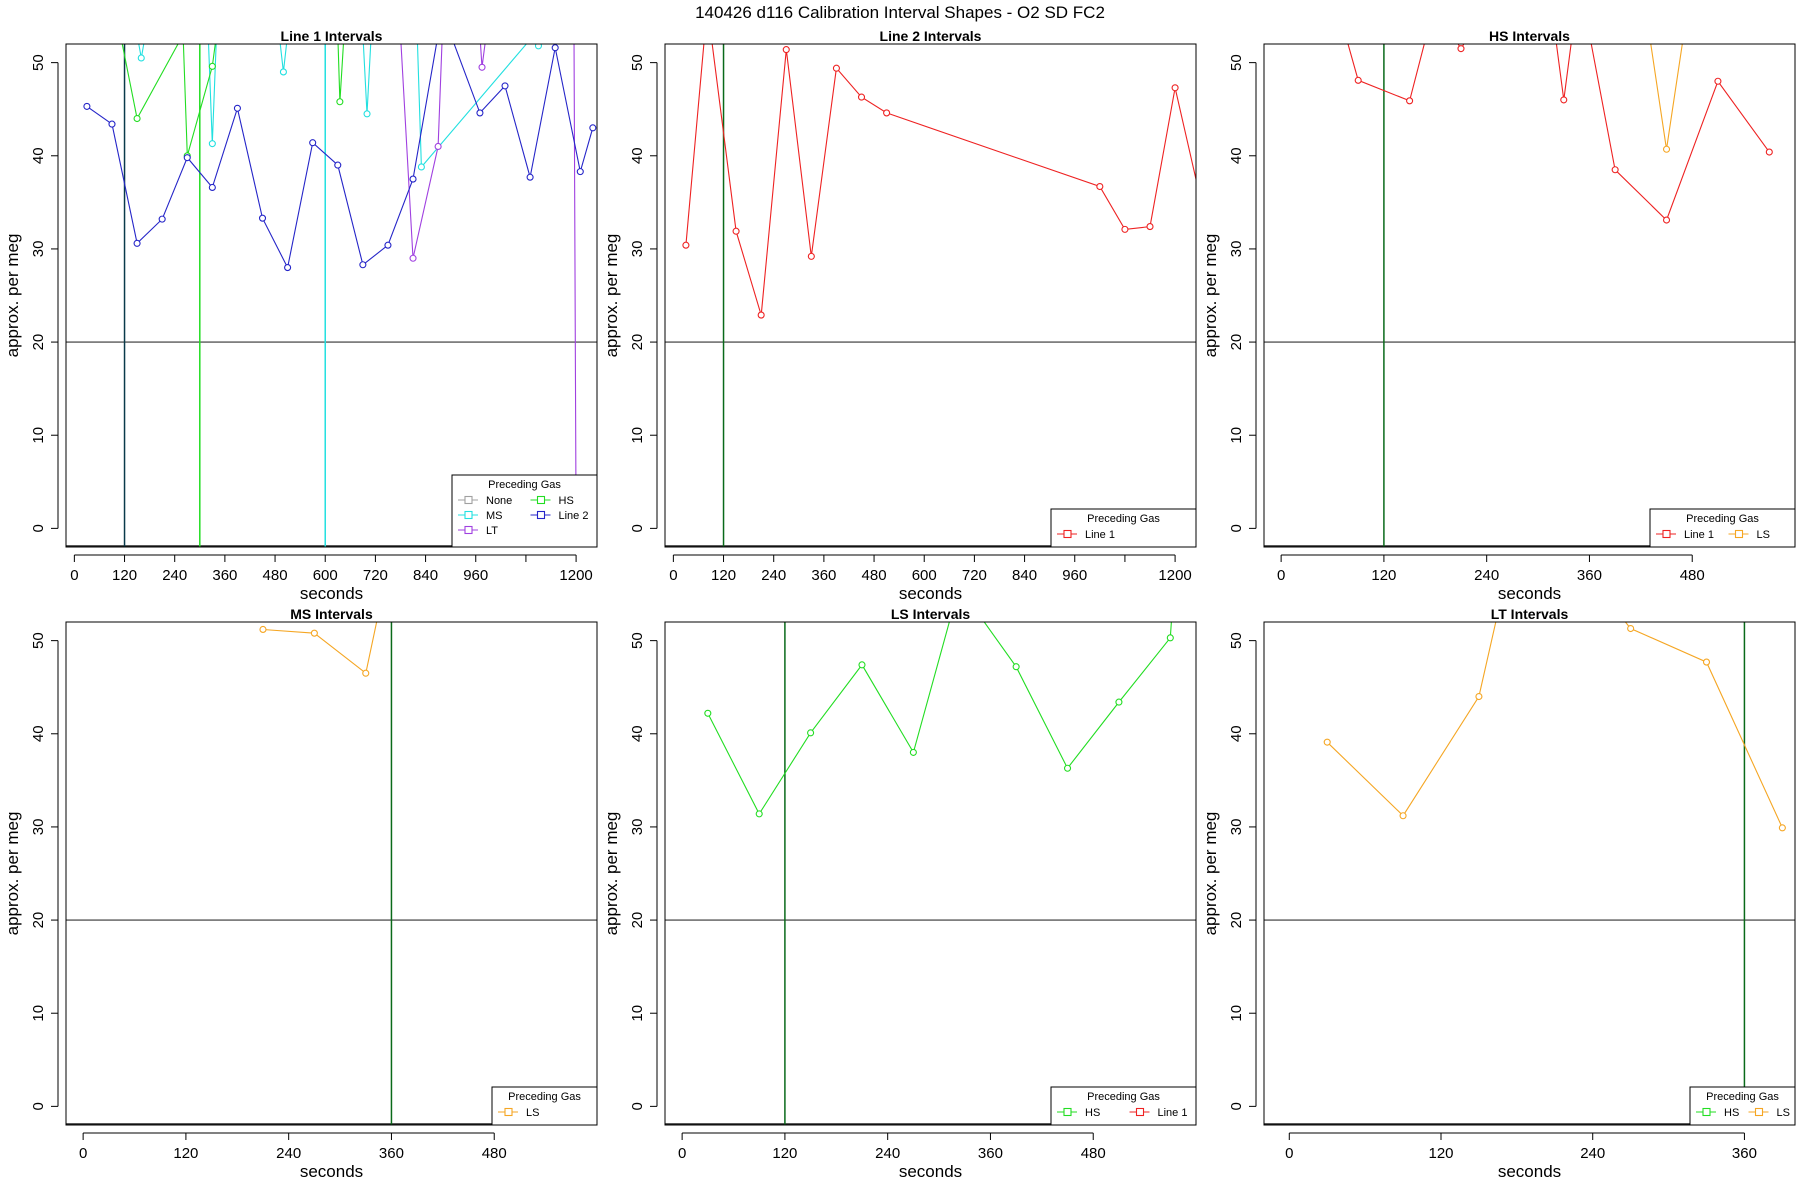  I want to click on y-tick-label: 30, so click(637, 249).